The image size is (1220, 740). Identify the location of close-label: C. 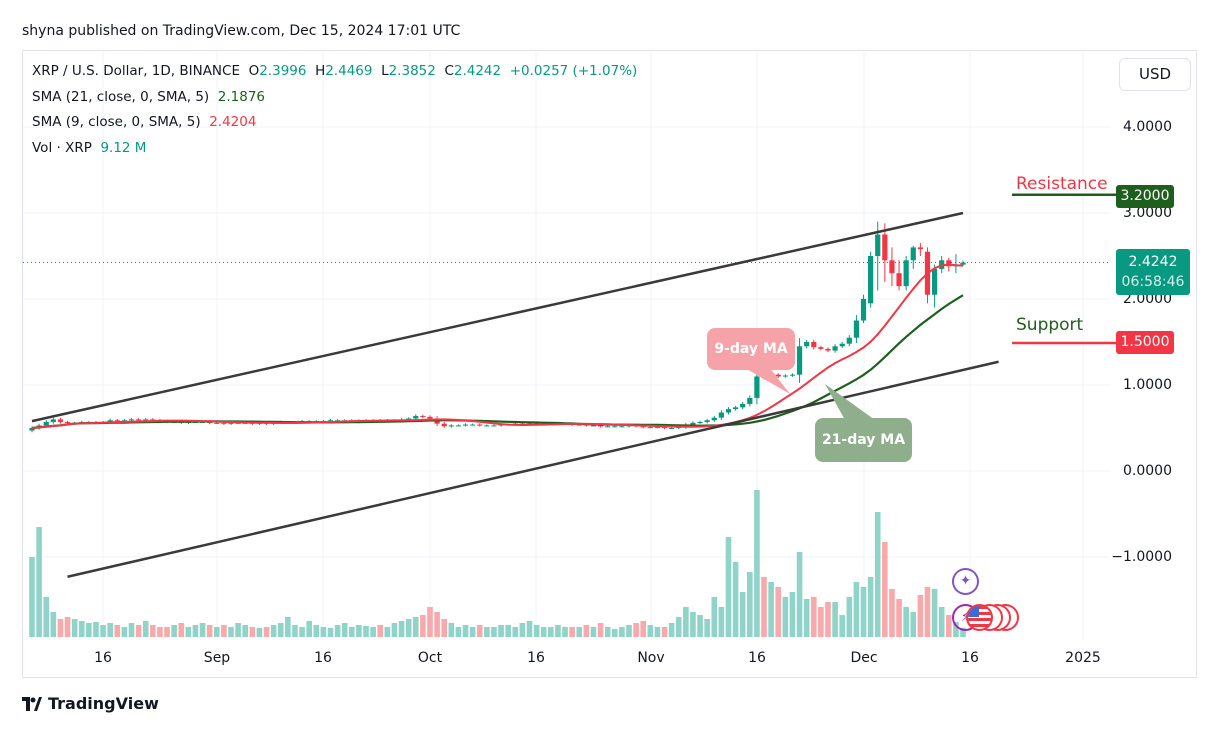
(449, 71).